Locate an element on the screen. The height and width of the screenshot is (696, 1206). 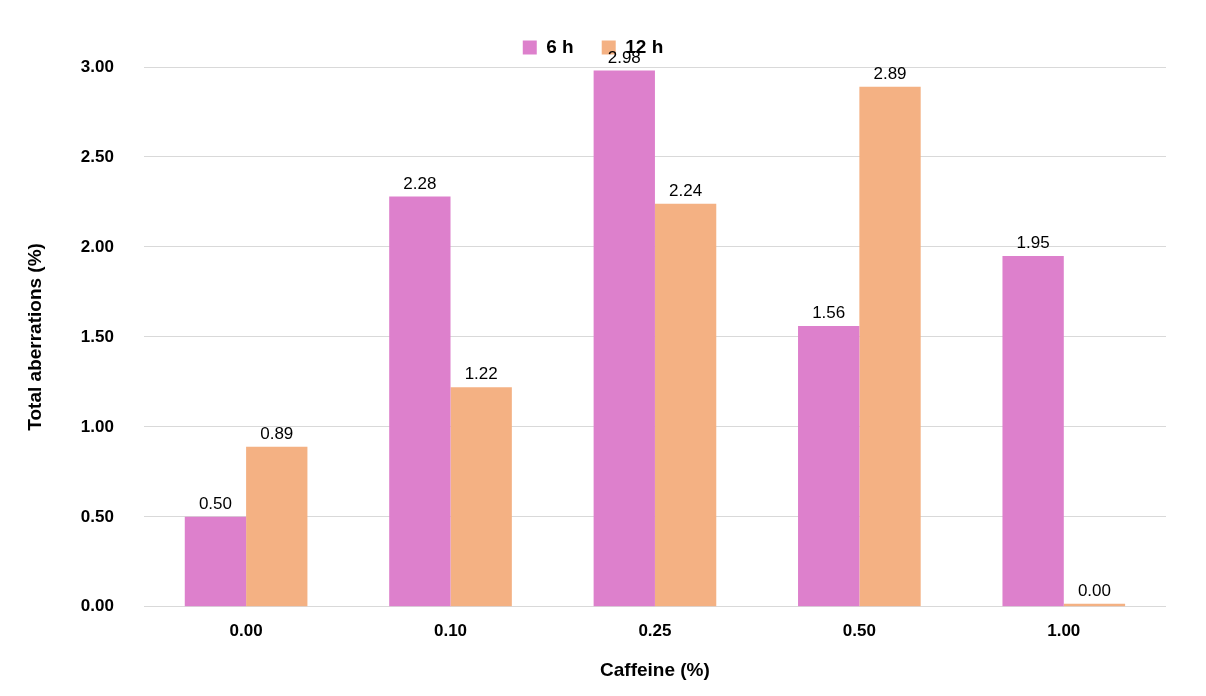
x-tick-label: 0.10 is located at coordinates (450, 630).